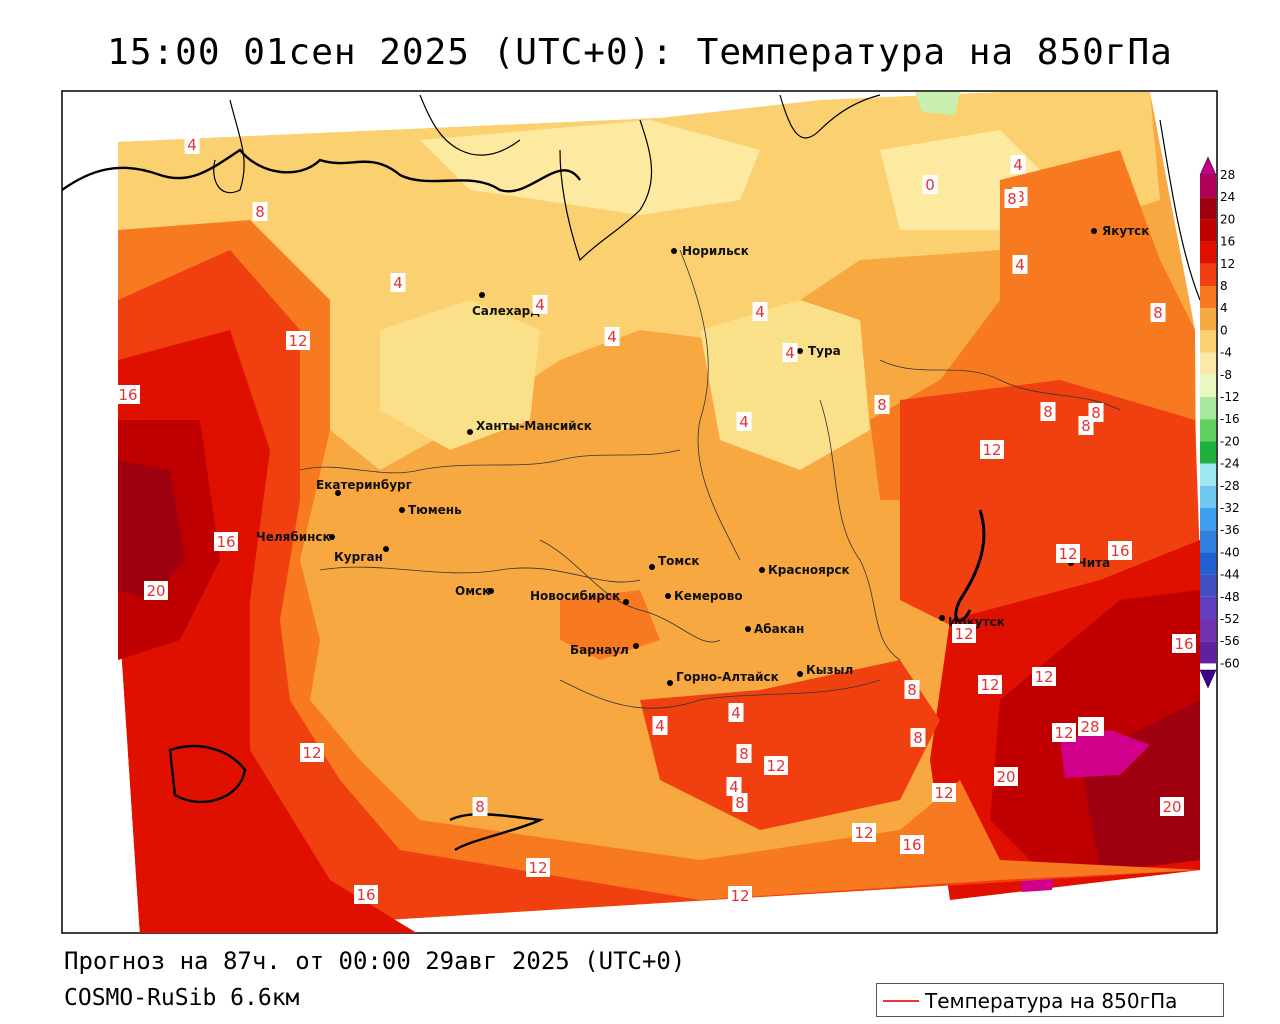  What do you see at coordinates (1226, 375) in the screenshot?
I see `colorbar-tick-label: -8` at bounding box center [1226, 375].